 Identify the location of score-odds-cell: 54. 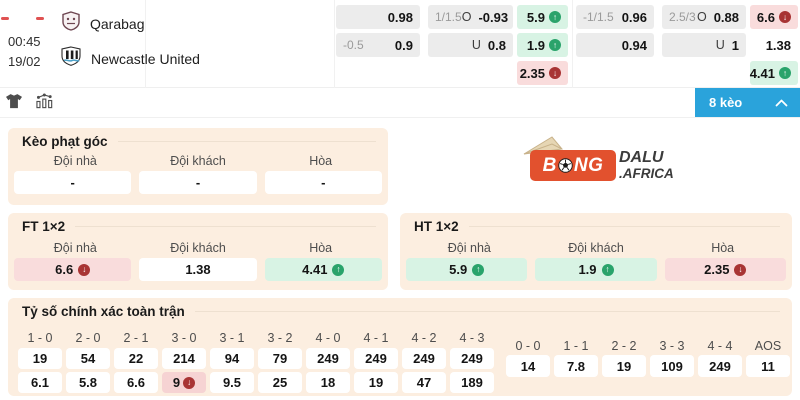
(88, 358).